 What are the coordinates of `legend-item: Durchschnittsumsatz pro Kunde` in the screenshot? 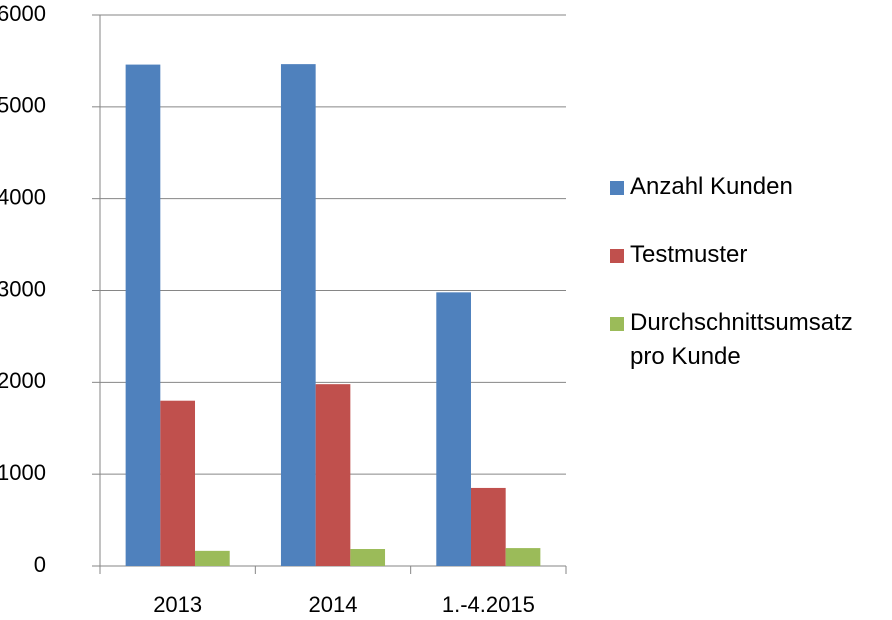 It's located at (745, 340).